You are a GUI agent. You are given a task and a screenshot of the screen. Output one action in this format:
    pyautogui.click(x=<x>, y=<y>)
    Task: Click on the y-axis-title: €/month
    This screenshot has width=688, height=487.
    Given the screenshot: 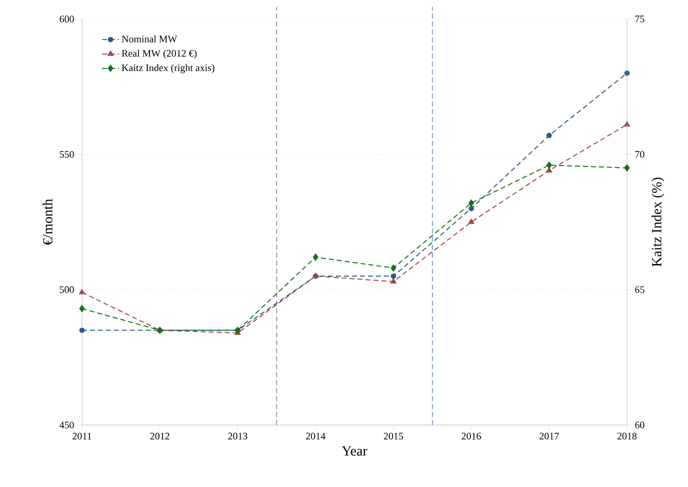 What is the action you would take?
    pyautogui.click(x=47, y=222)
    